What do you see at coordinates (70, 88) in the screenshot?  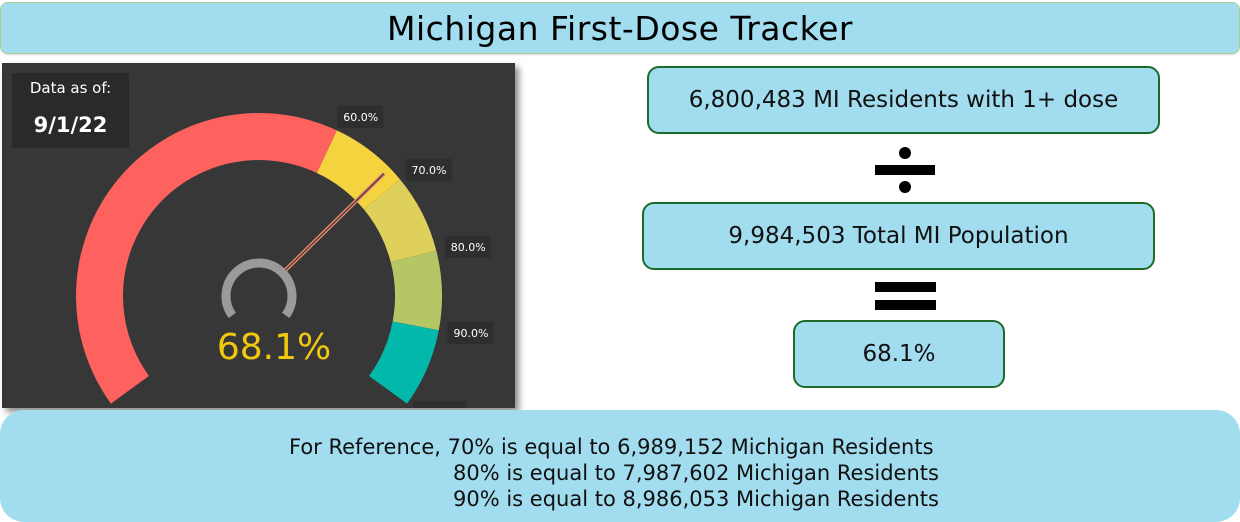 I see `date-label: Data as of:` at bounding box center [70, 88].